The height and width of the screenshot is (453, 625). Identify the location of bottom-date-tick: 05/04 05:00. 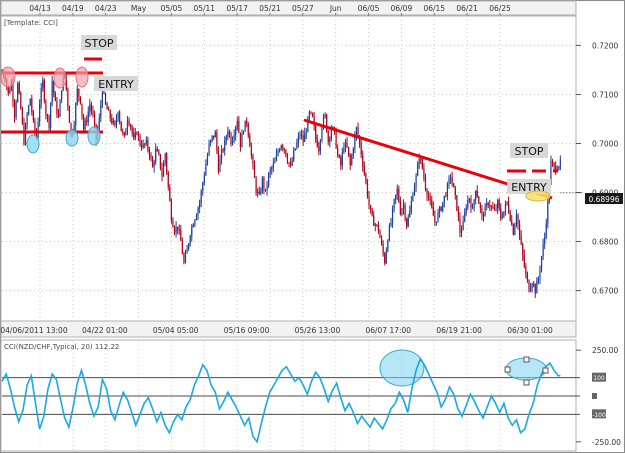
(176, 330).